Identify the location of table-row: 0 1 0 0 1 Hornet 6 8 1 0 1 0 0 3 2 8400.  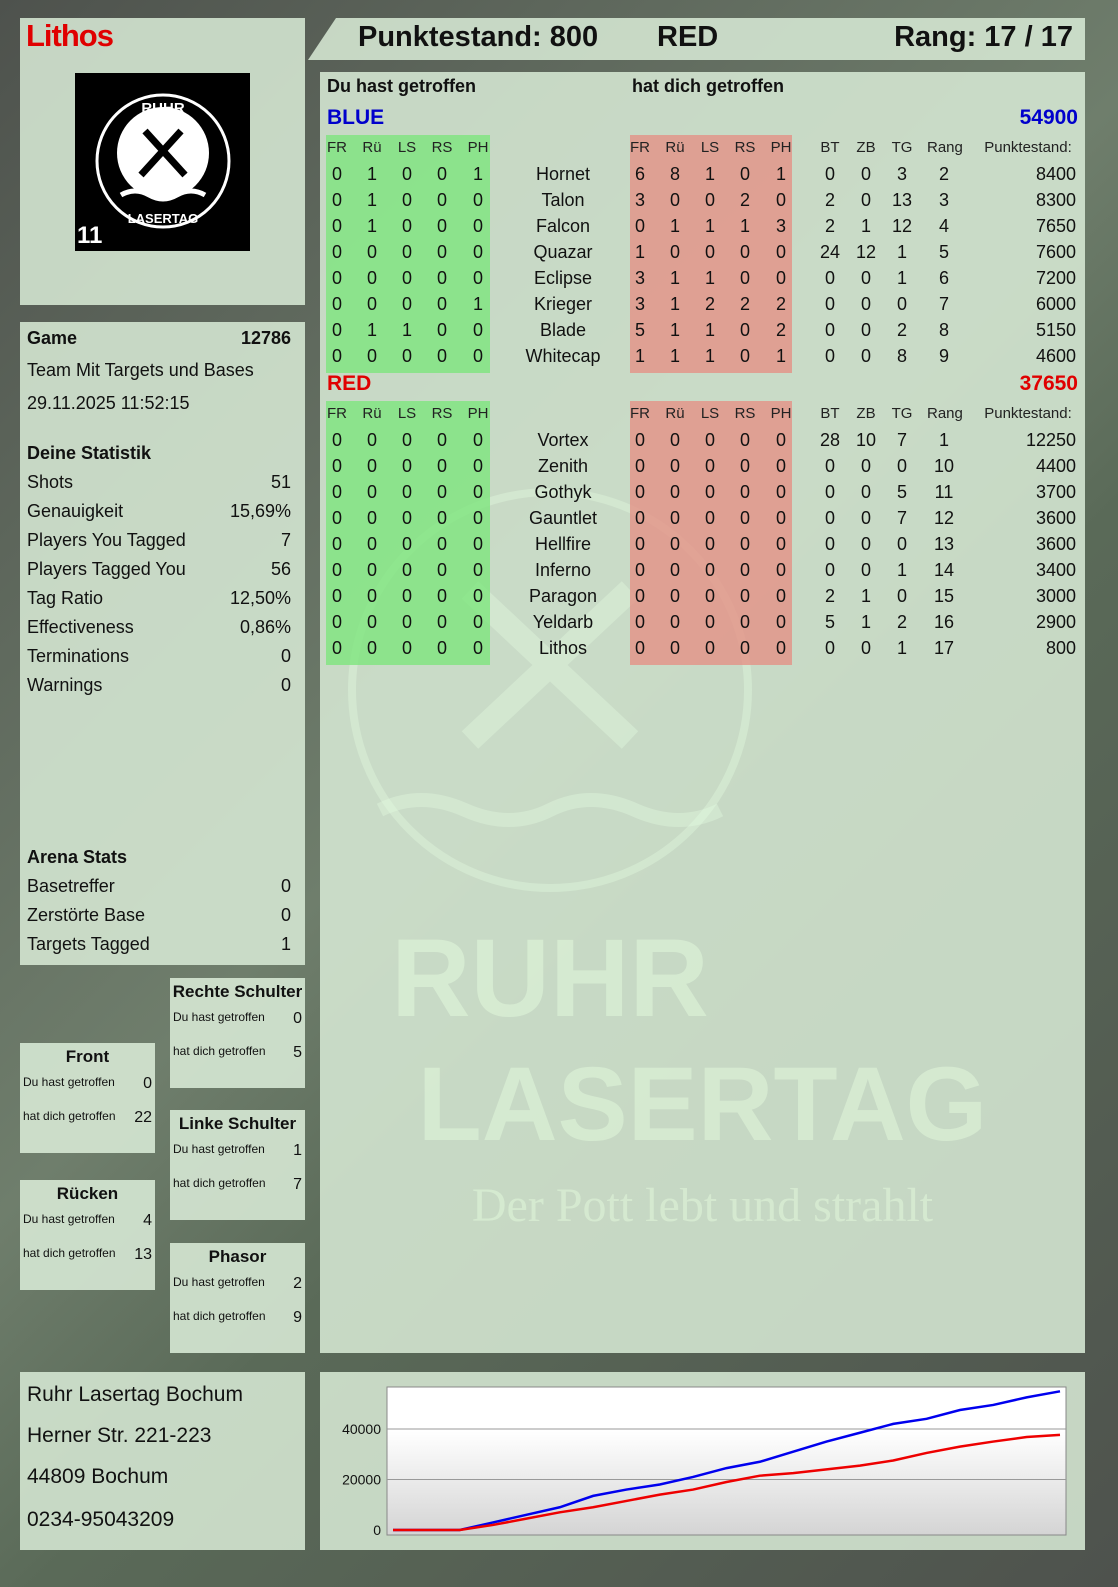
(702, 177).